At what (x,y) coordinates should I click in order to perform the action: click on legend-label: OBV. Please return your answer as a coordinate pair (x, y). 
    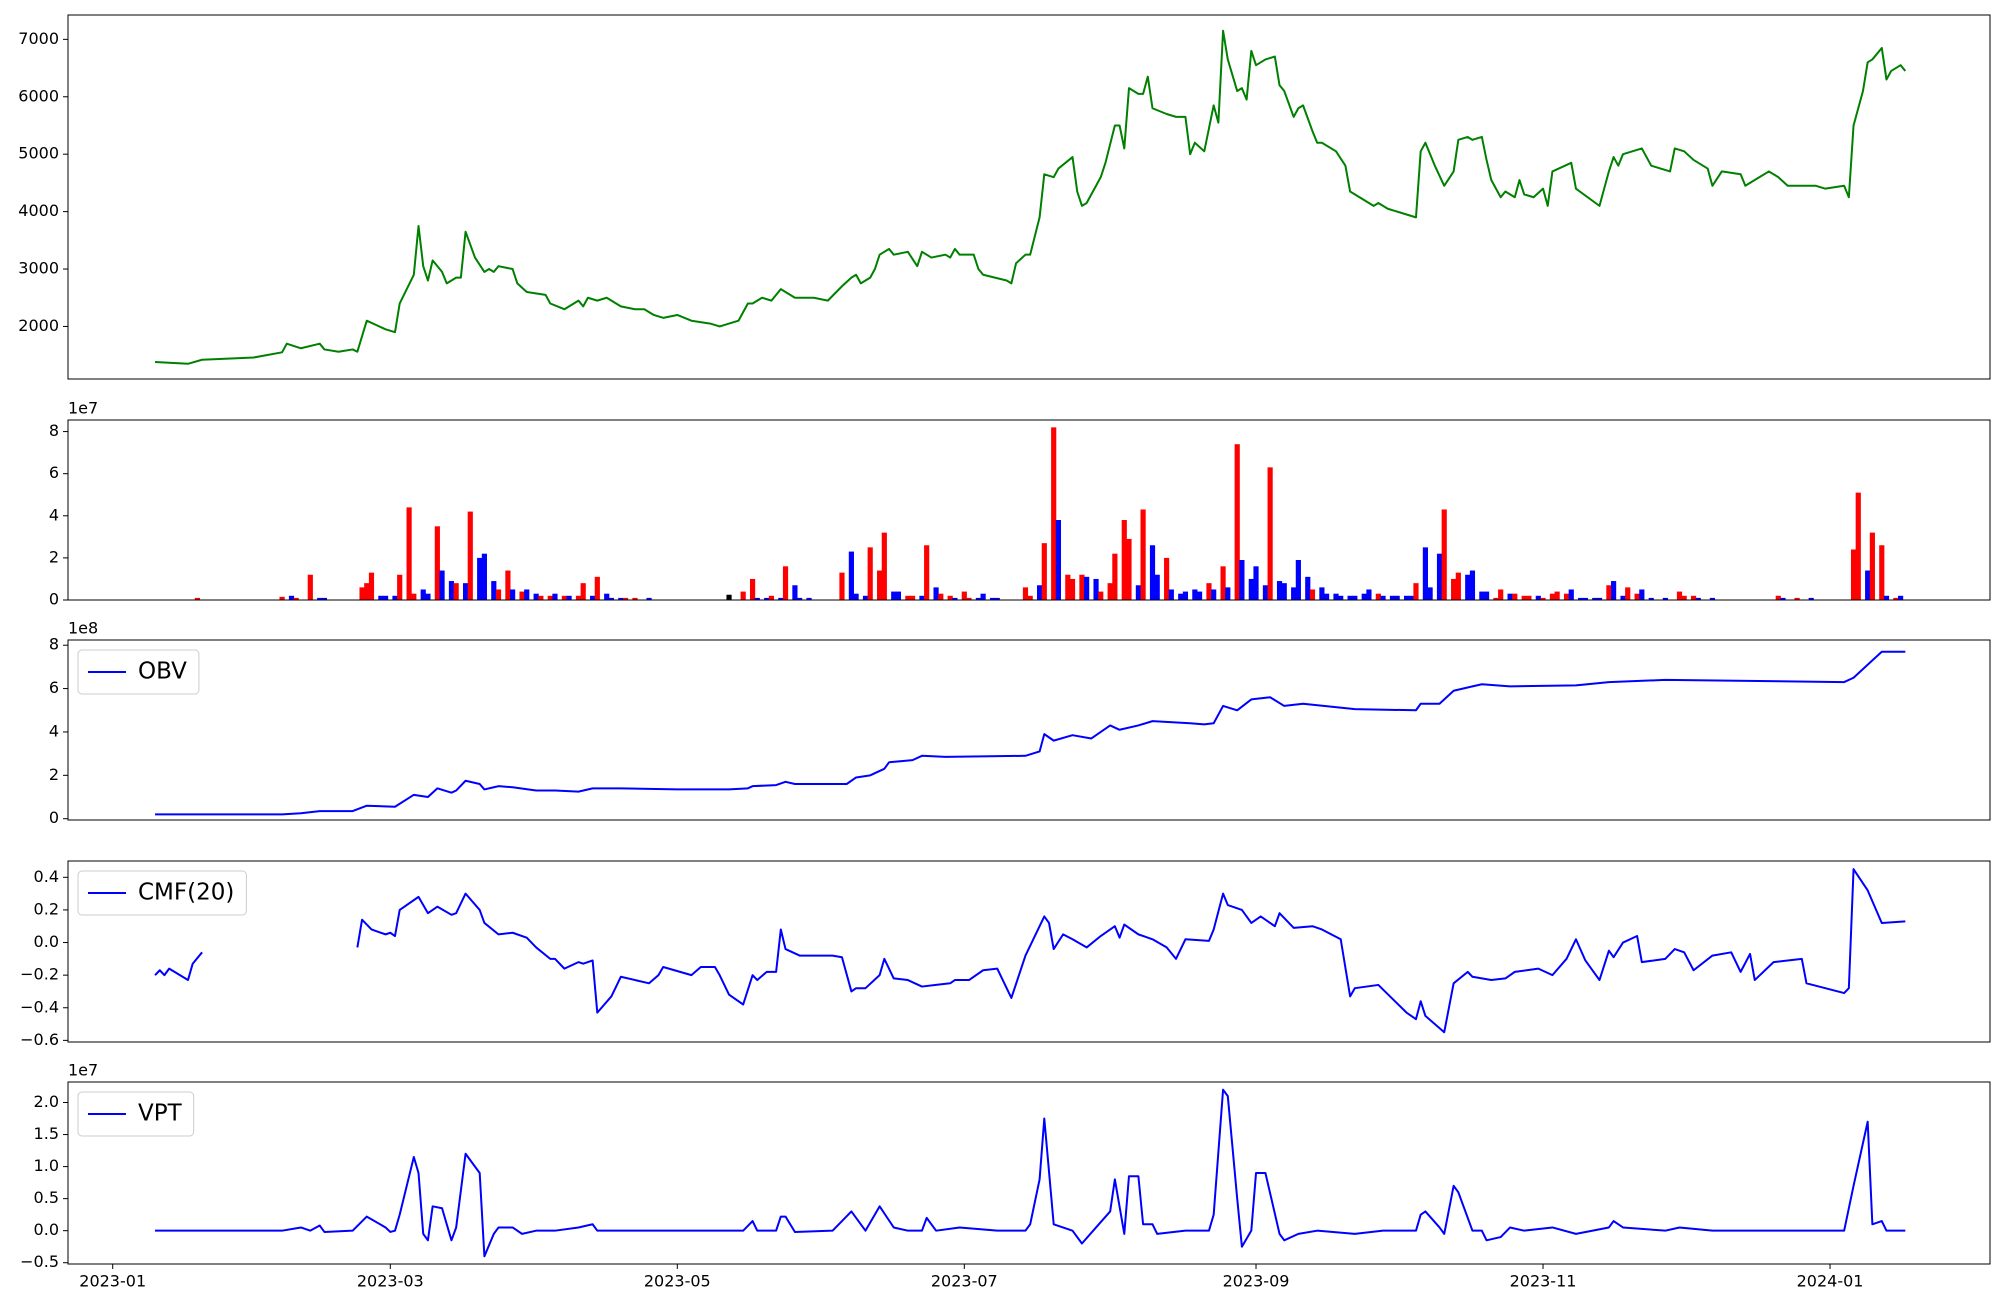
    Looking at the image, I should click on (162, 672).